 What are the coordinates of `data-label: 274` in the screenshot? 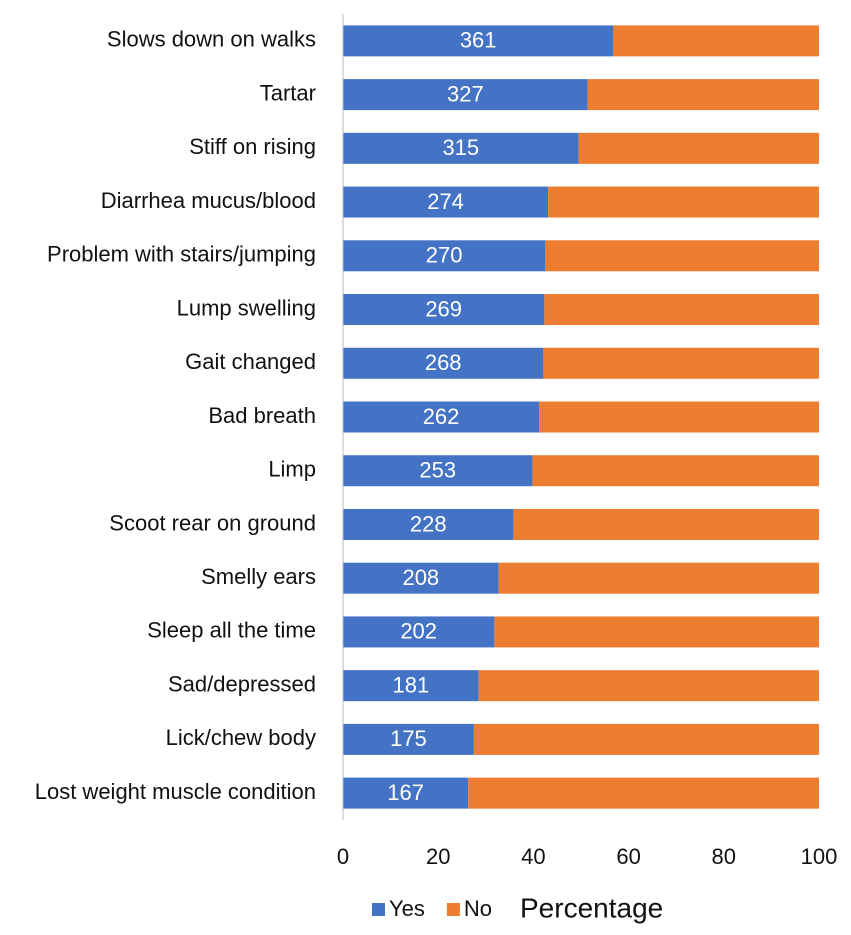 It's located at (445, 201).